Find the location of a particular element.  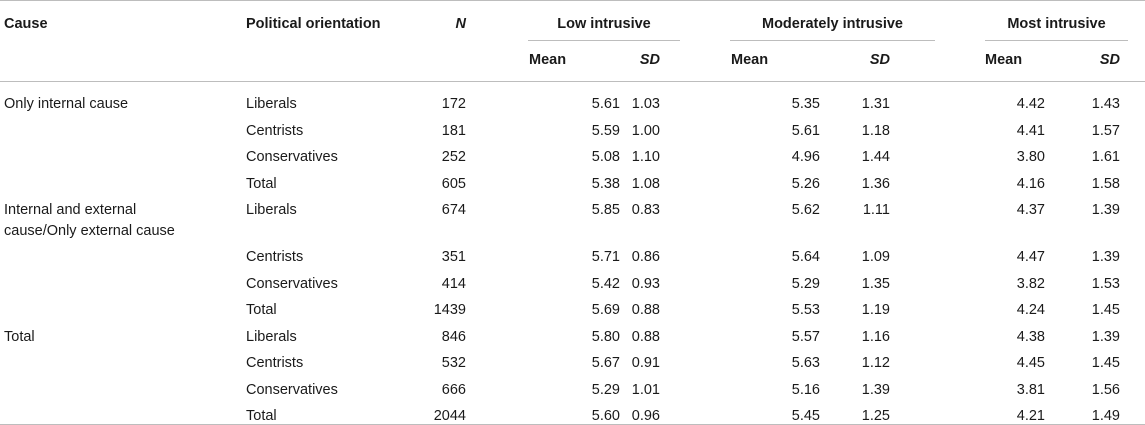

cell-n: 181 is located at coordinates (453, 131).